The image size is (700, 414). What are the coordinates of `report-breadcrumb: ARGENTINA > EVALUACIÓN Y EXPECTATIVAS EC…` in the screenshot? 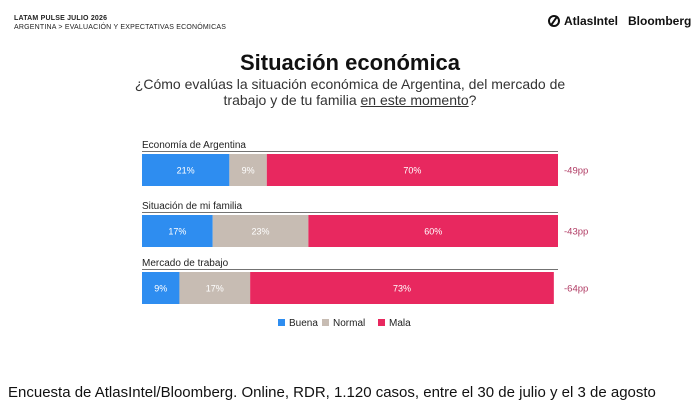 It's located at (120, 27).